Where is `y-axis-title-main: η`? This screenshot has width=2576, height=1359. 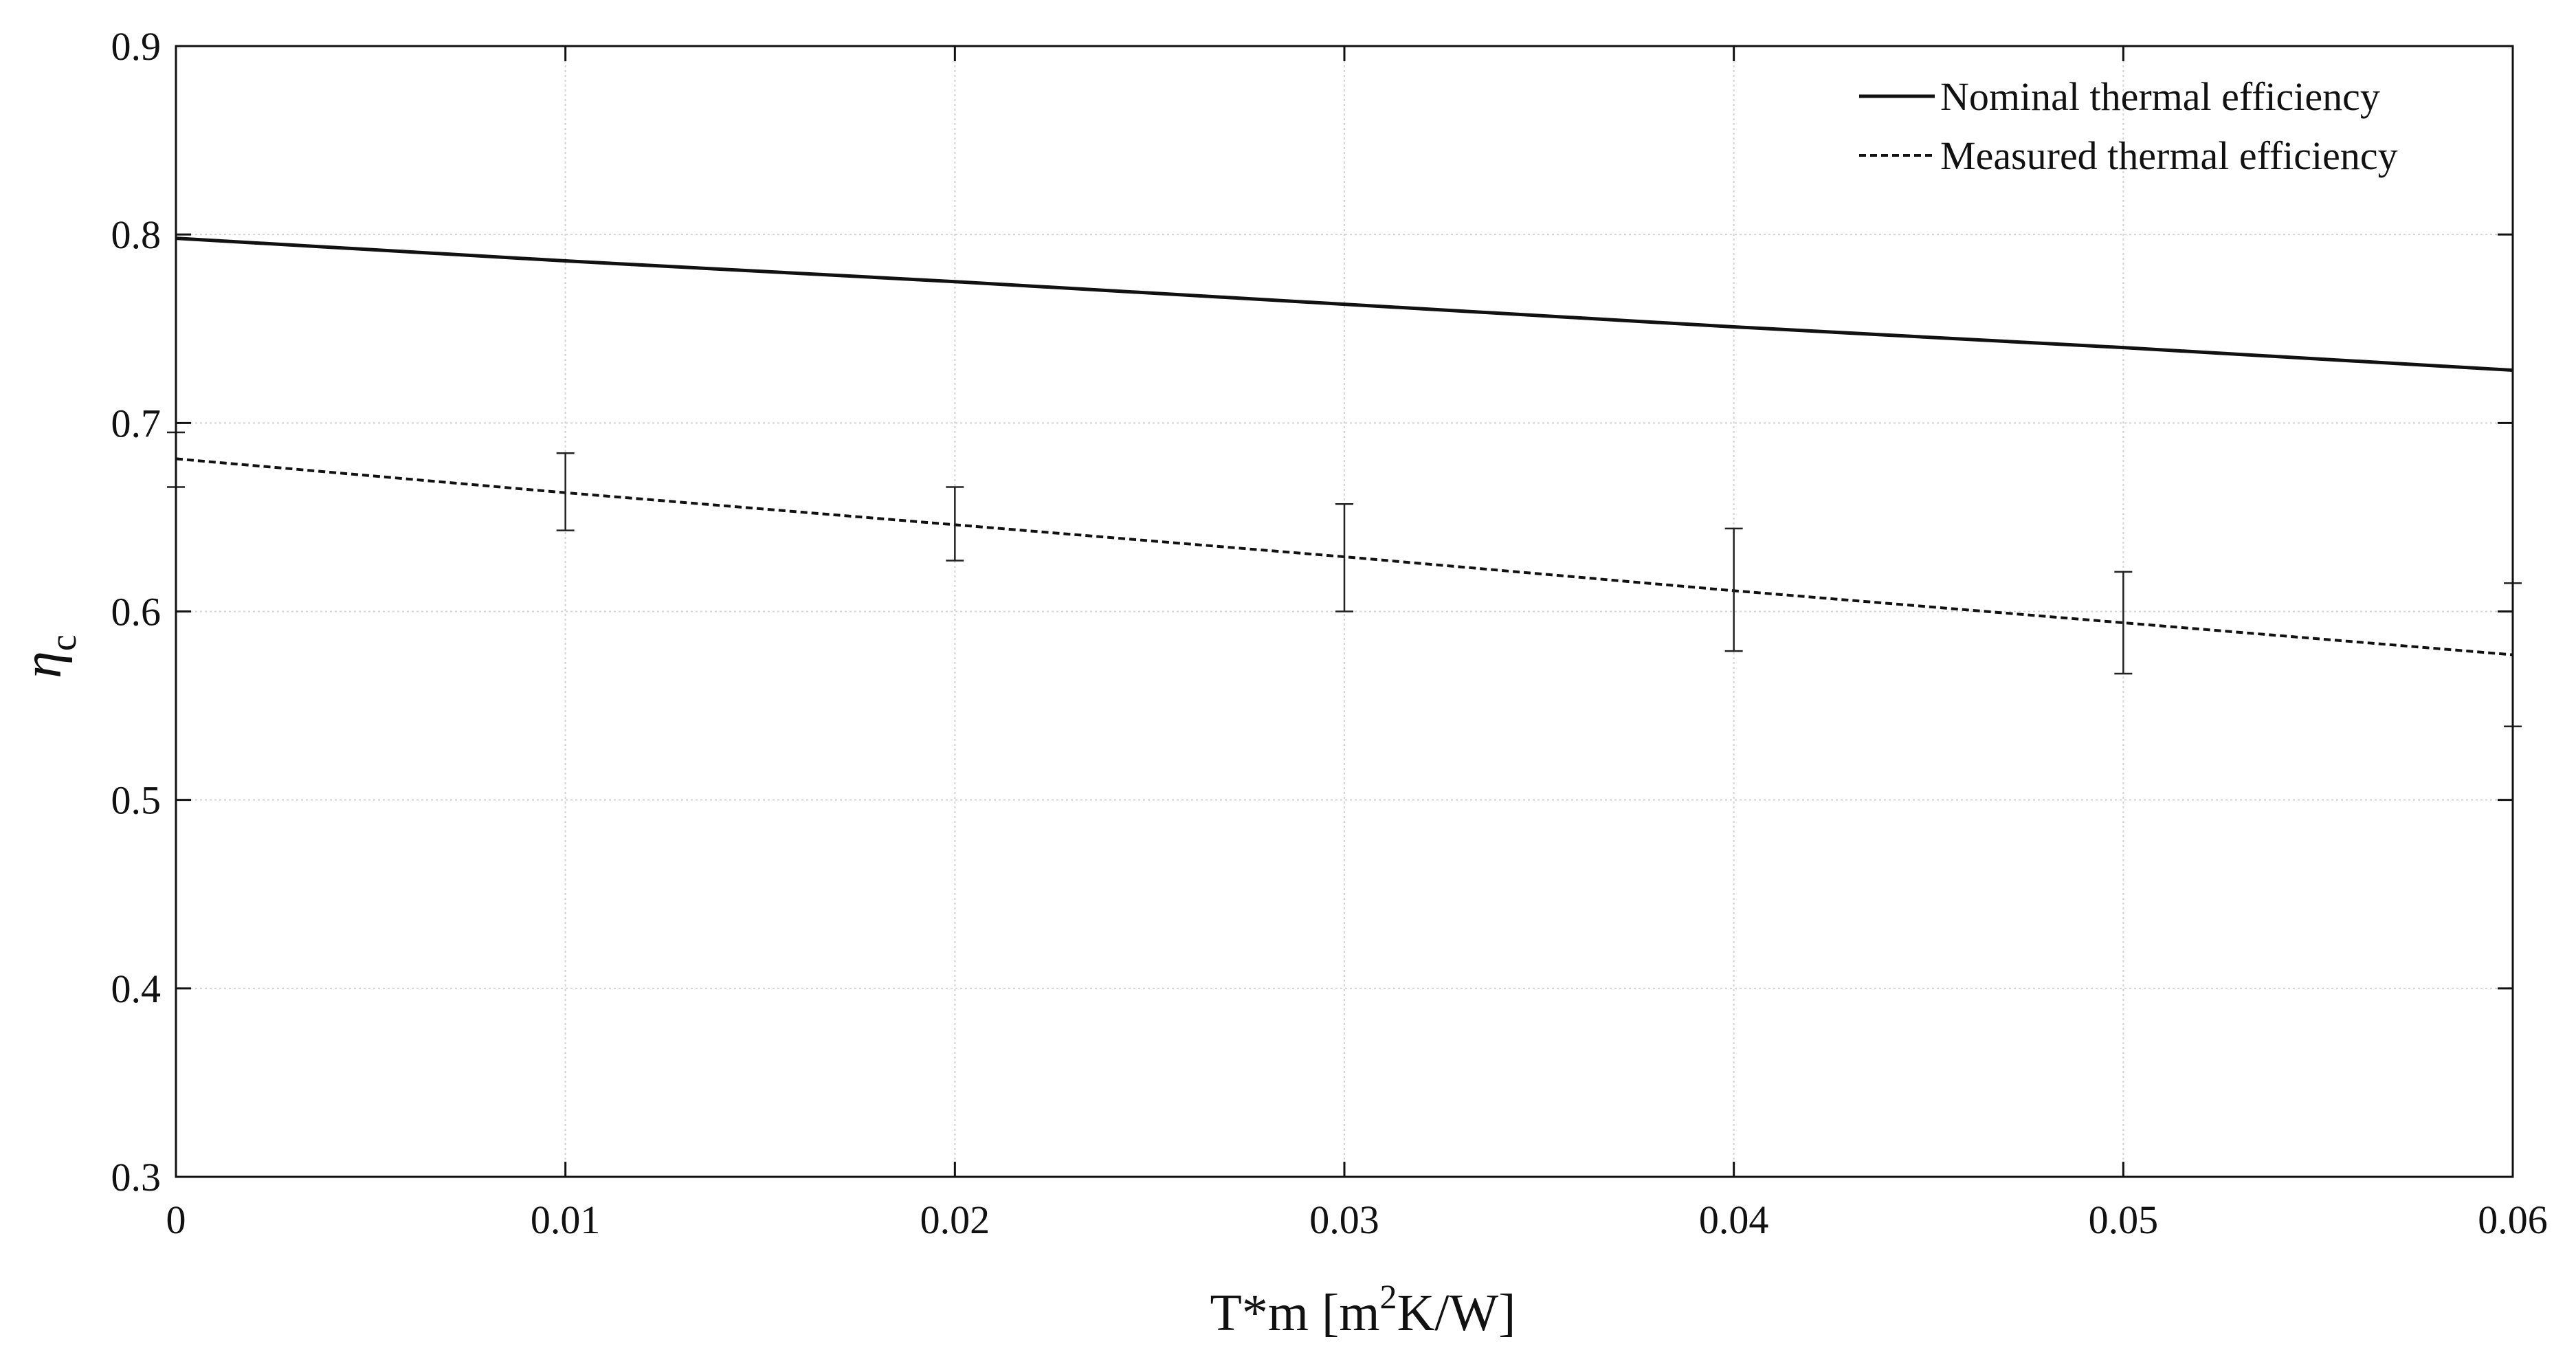
y-axis-title-main: η is located at coordinates (42, 664).